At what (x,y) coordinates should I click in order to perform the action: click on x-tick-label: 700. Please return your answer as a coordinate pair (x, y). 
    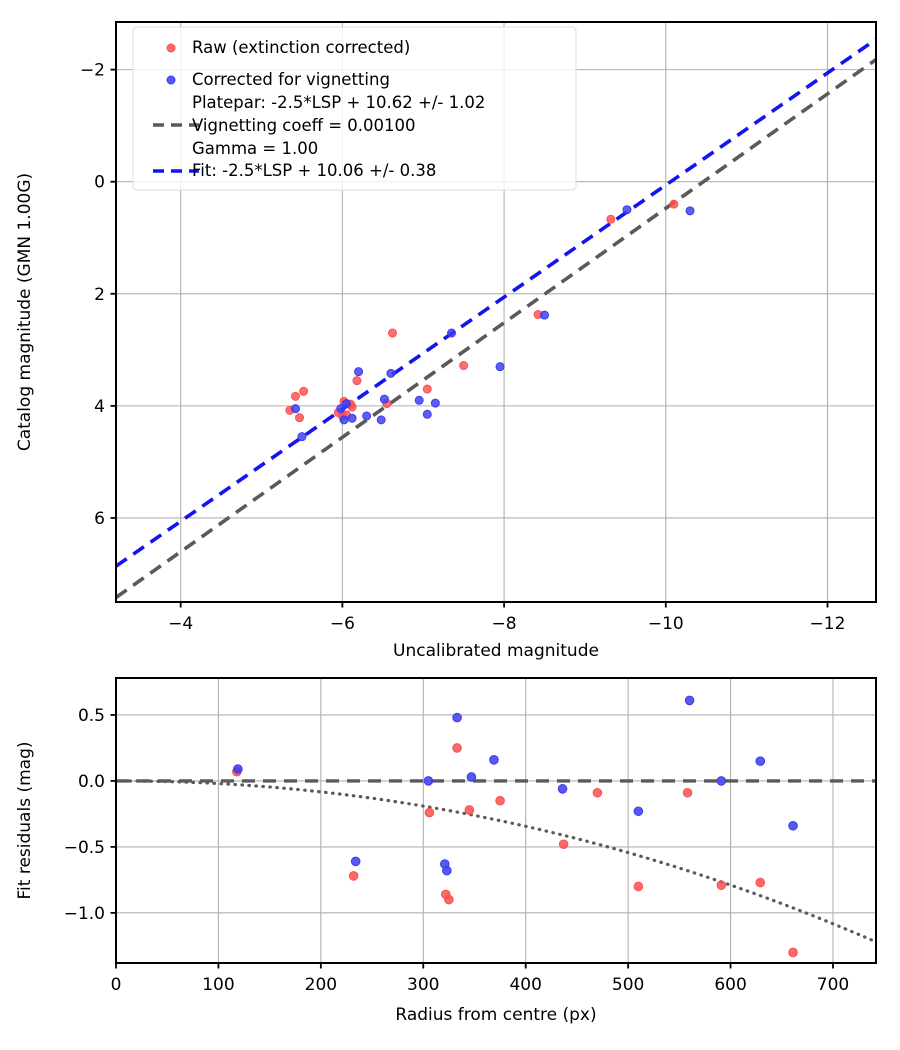
    Looking at the image, I should click on (833, 985).